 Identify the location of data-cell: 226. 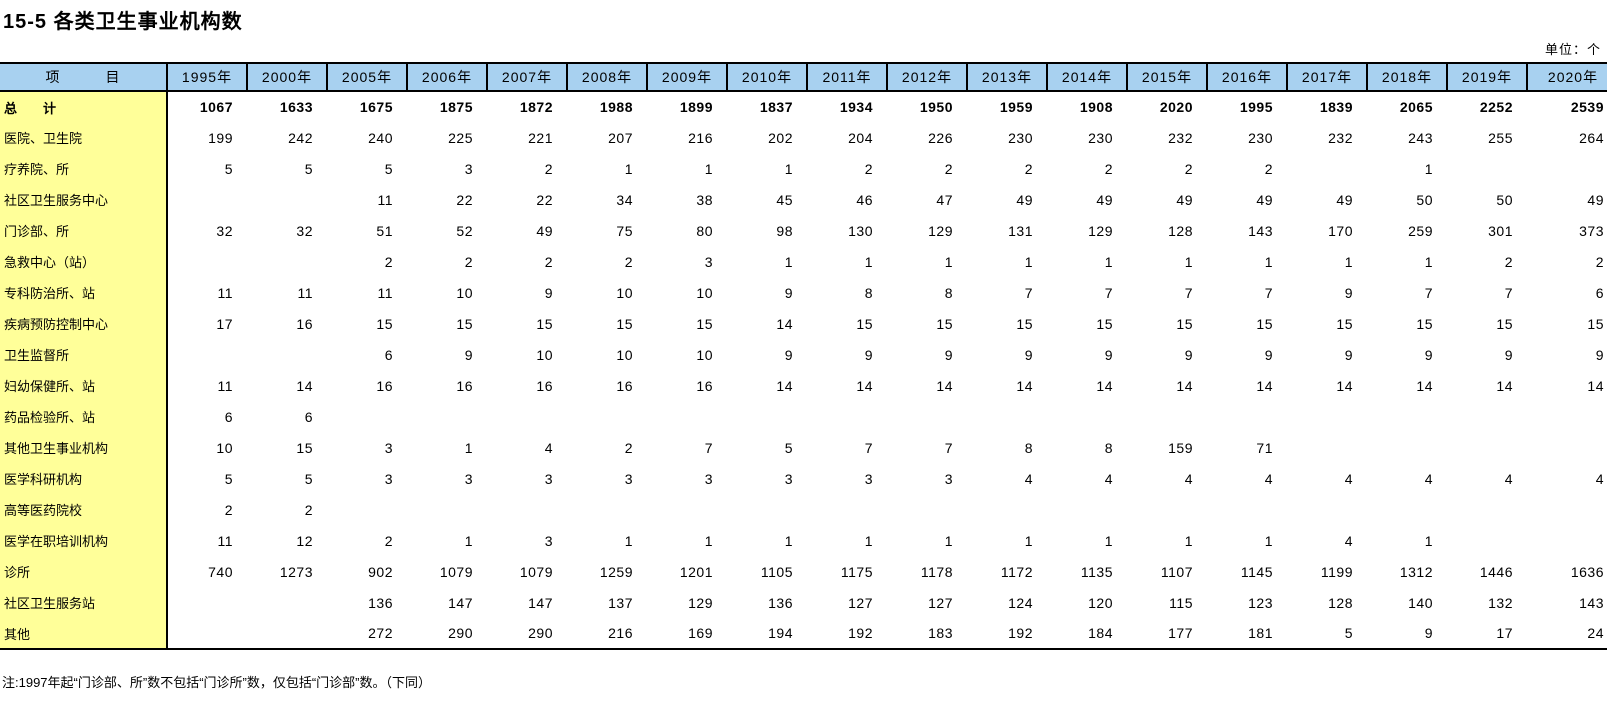
(940, 137).